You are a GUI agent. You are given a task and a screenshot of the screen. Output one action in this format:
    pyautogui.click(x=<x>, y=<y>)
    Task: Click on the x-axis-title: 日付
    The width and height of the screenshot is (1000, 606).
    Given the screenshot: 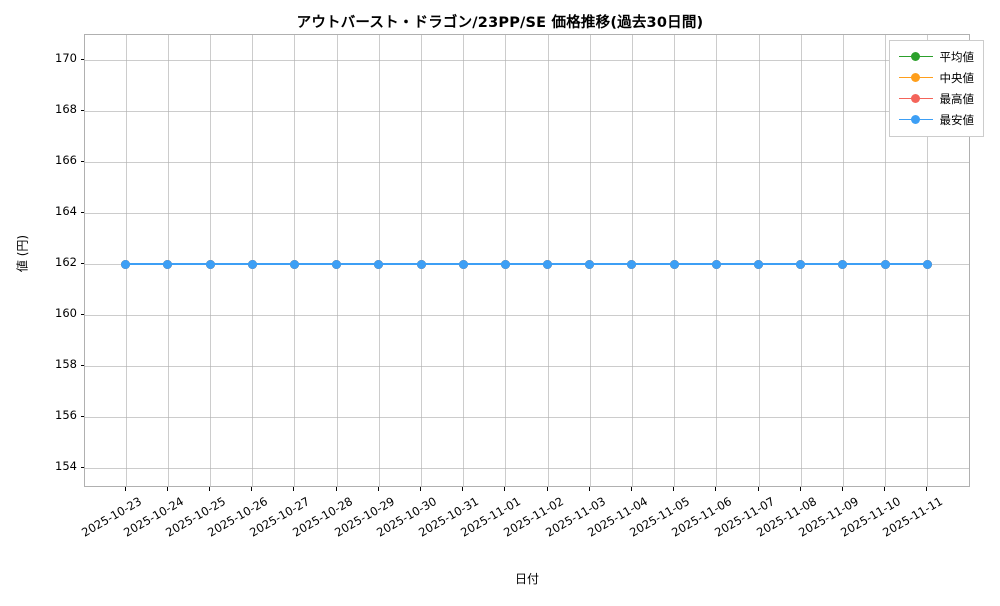 What is the action you would take?
    pyautogui.click(x=526, y=579)
    